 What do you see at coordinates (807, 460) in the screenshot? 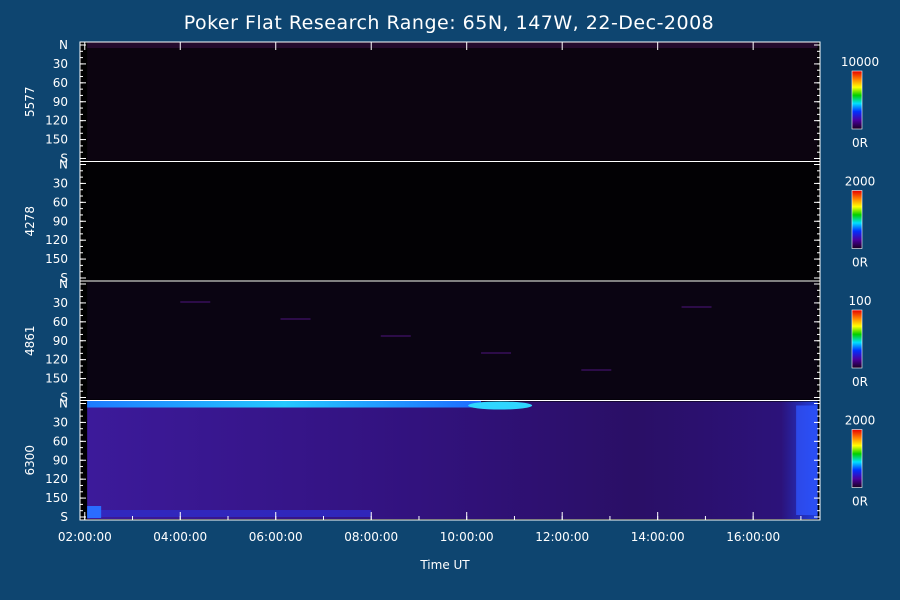
I see `dawn-glow` at bounding box center [807, 460].